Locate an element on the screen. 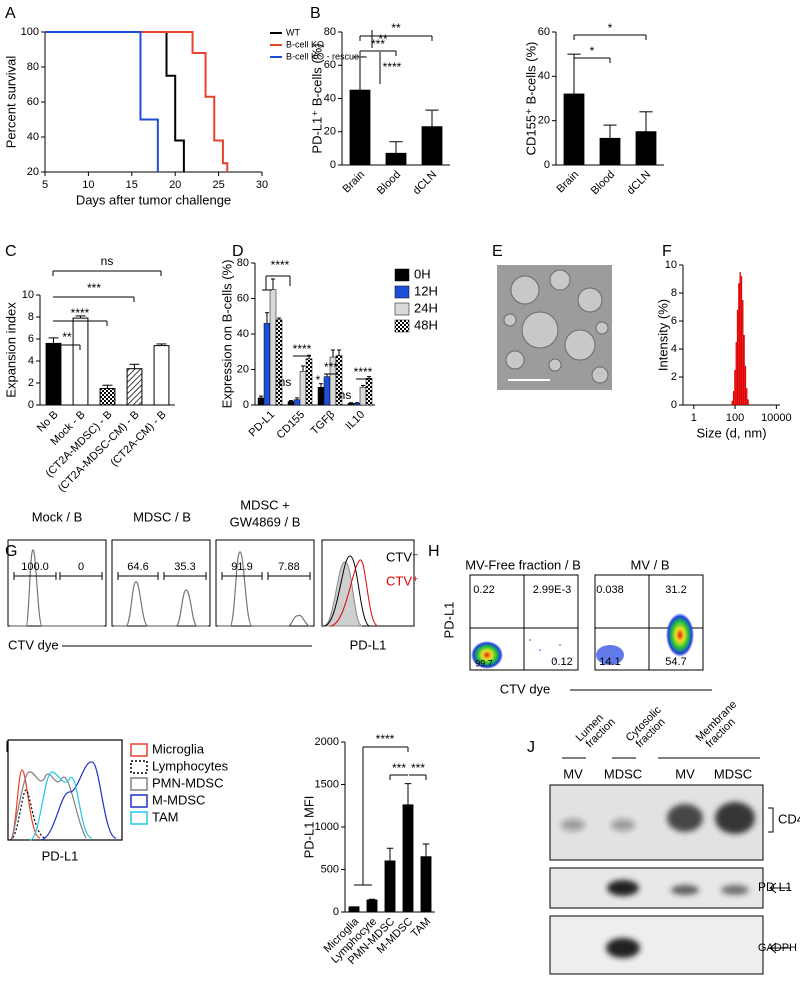  legend-label: CTV⁺ is located at coordinates (402, 580).